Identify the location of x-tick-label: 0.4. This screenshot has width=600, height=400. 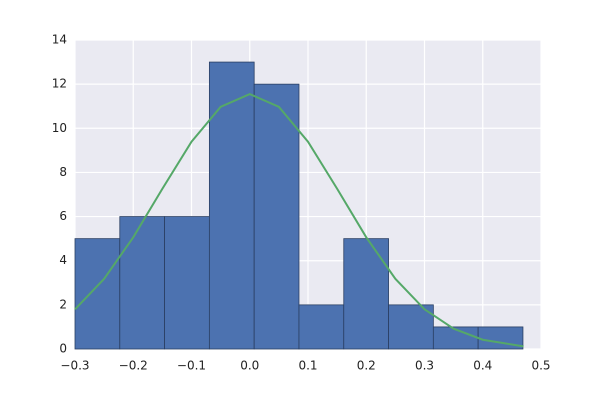
(482, 366).